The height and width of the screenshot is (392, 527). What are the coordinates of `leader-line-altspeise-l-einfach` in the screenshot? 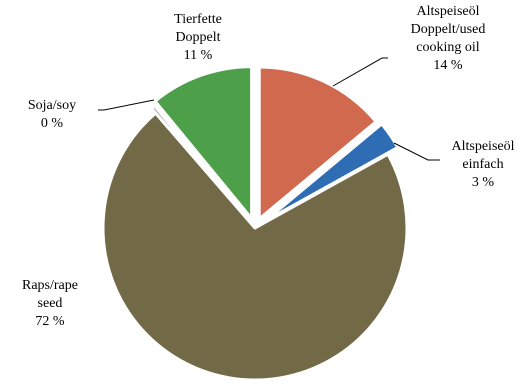 It's located at (416, 151).